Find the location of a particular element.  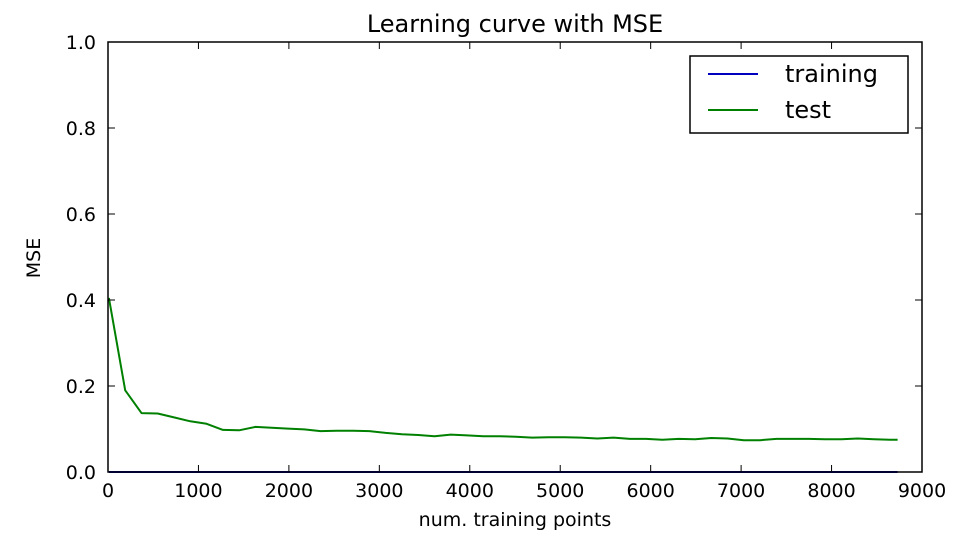

chart-title: Learning curve with MSE is located at coordinates (515, 24).